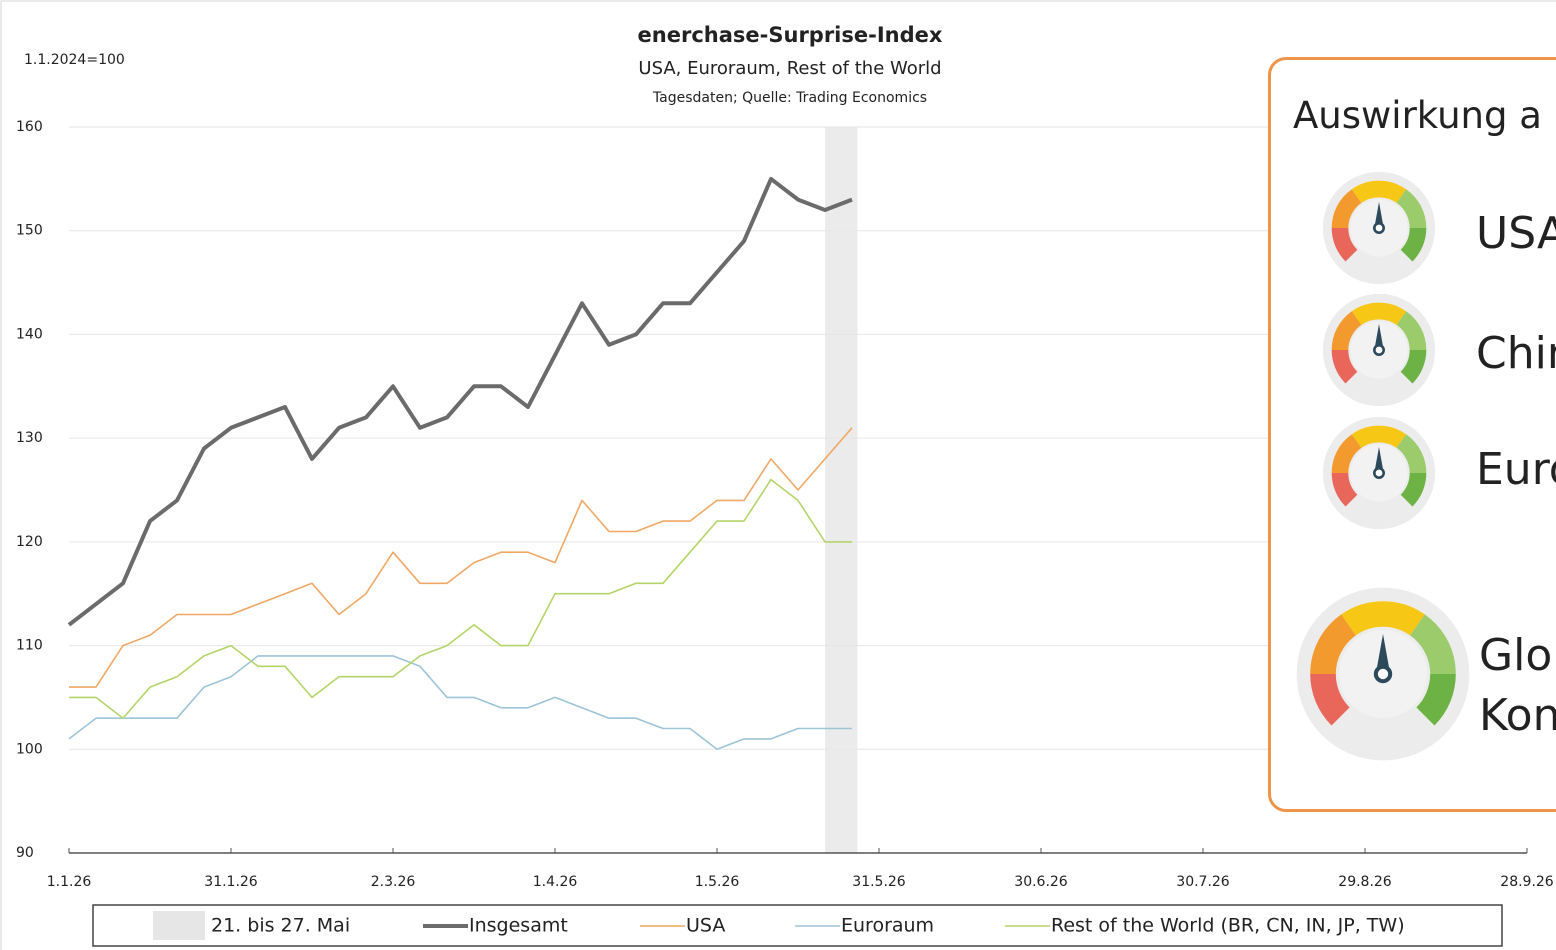 The width and height of the screenshot is (1556, 950). What do you see at coordinates (789, 98) in the screenshot?
I see `chart-note: Tagesdaten; Quelle: Trading Economics` at bounding box center [789, 98].